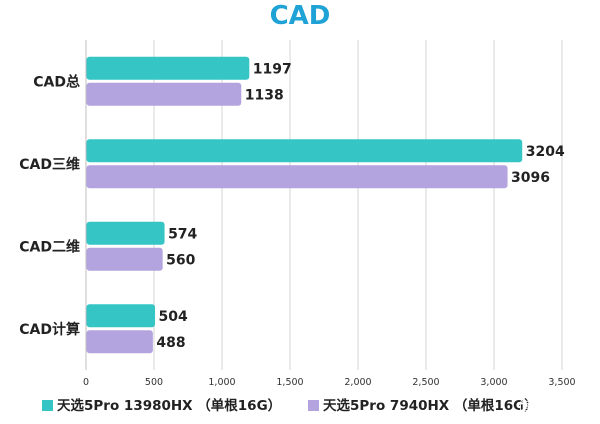 This screenshot has width=600, height=424. What do you see at coordinates (49, 164) in the screenshot?
I see `category-label: CAD三维` at bounding box center [49, 164].